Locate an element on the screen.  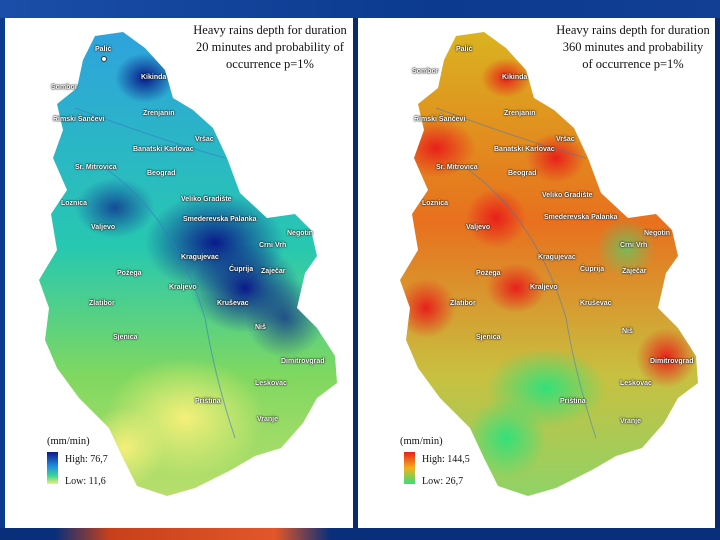
top-banner is located at coordinates (360, 9).